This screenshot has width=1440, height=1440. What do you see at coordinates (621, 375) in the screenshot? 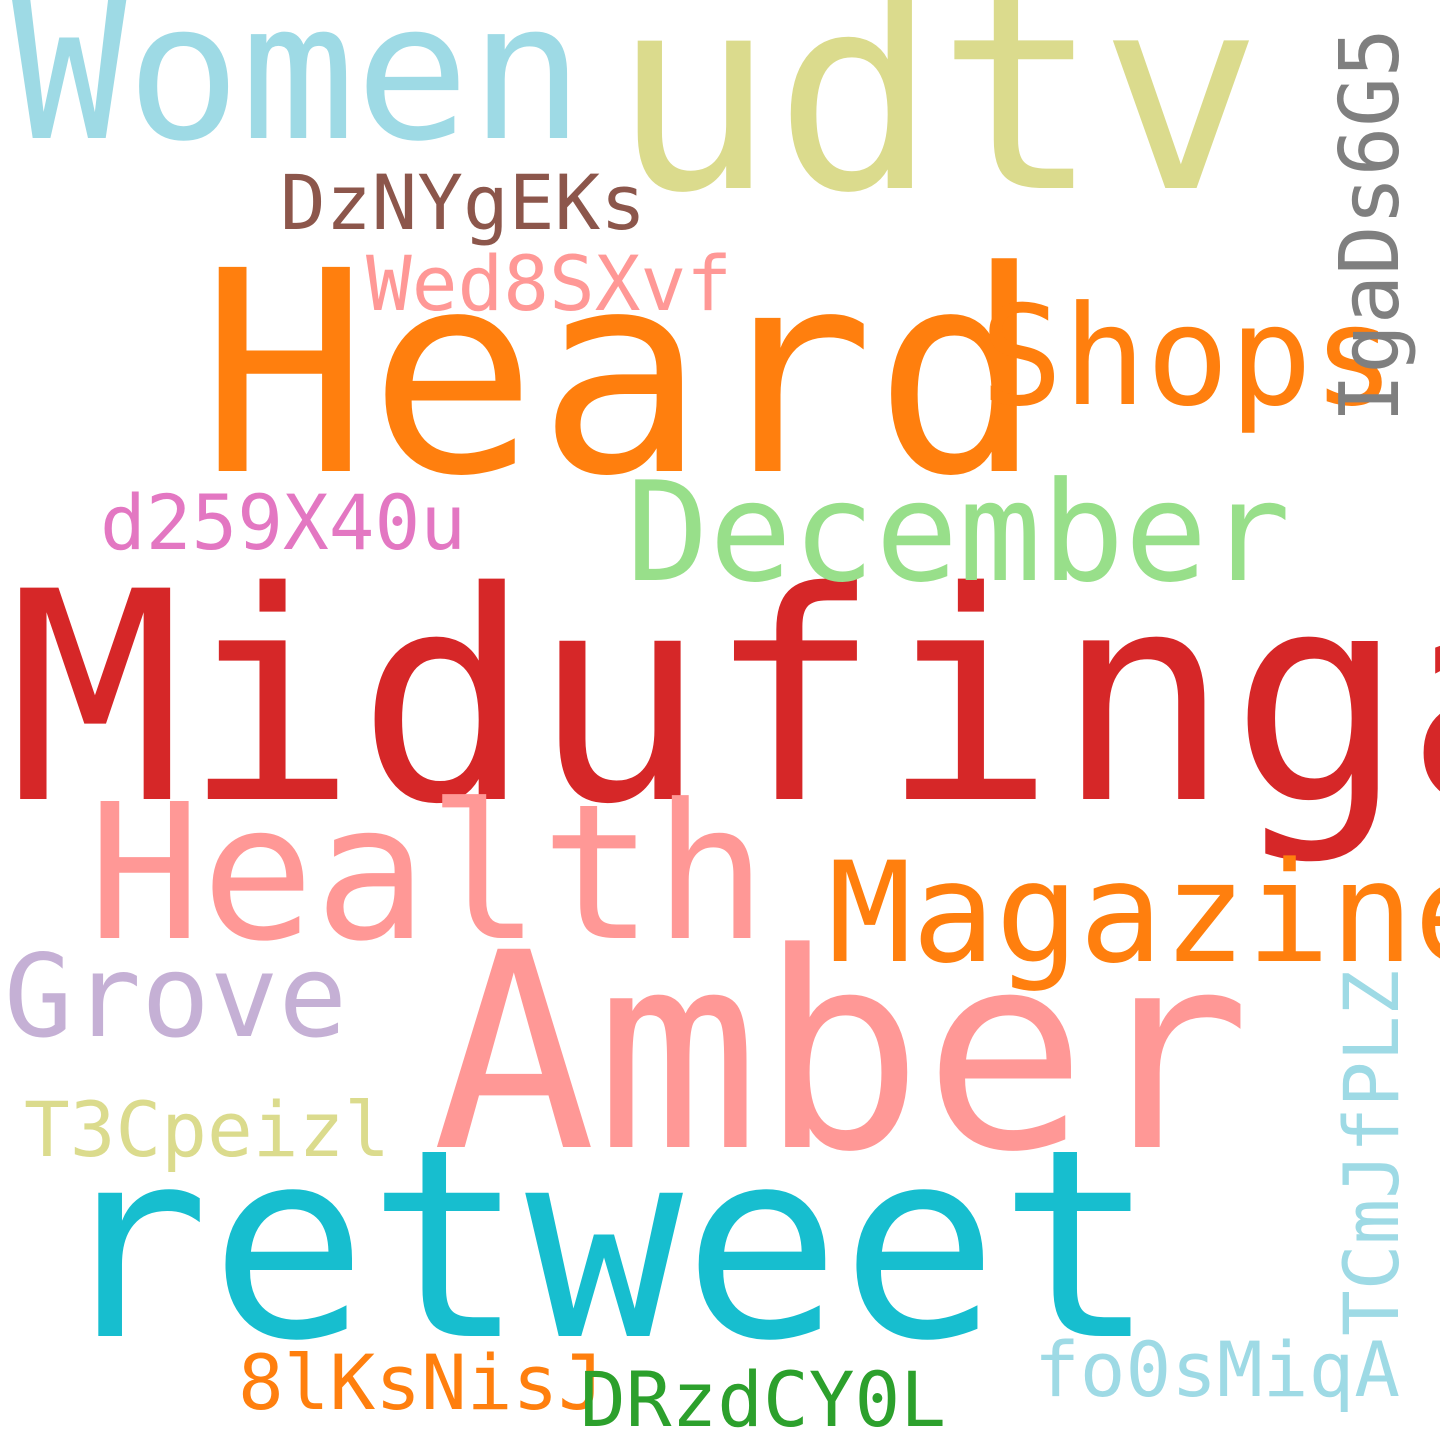
I see `word-heard: Heard` at bounding box center [621, 375].